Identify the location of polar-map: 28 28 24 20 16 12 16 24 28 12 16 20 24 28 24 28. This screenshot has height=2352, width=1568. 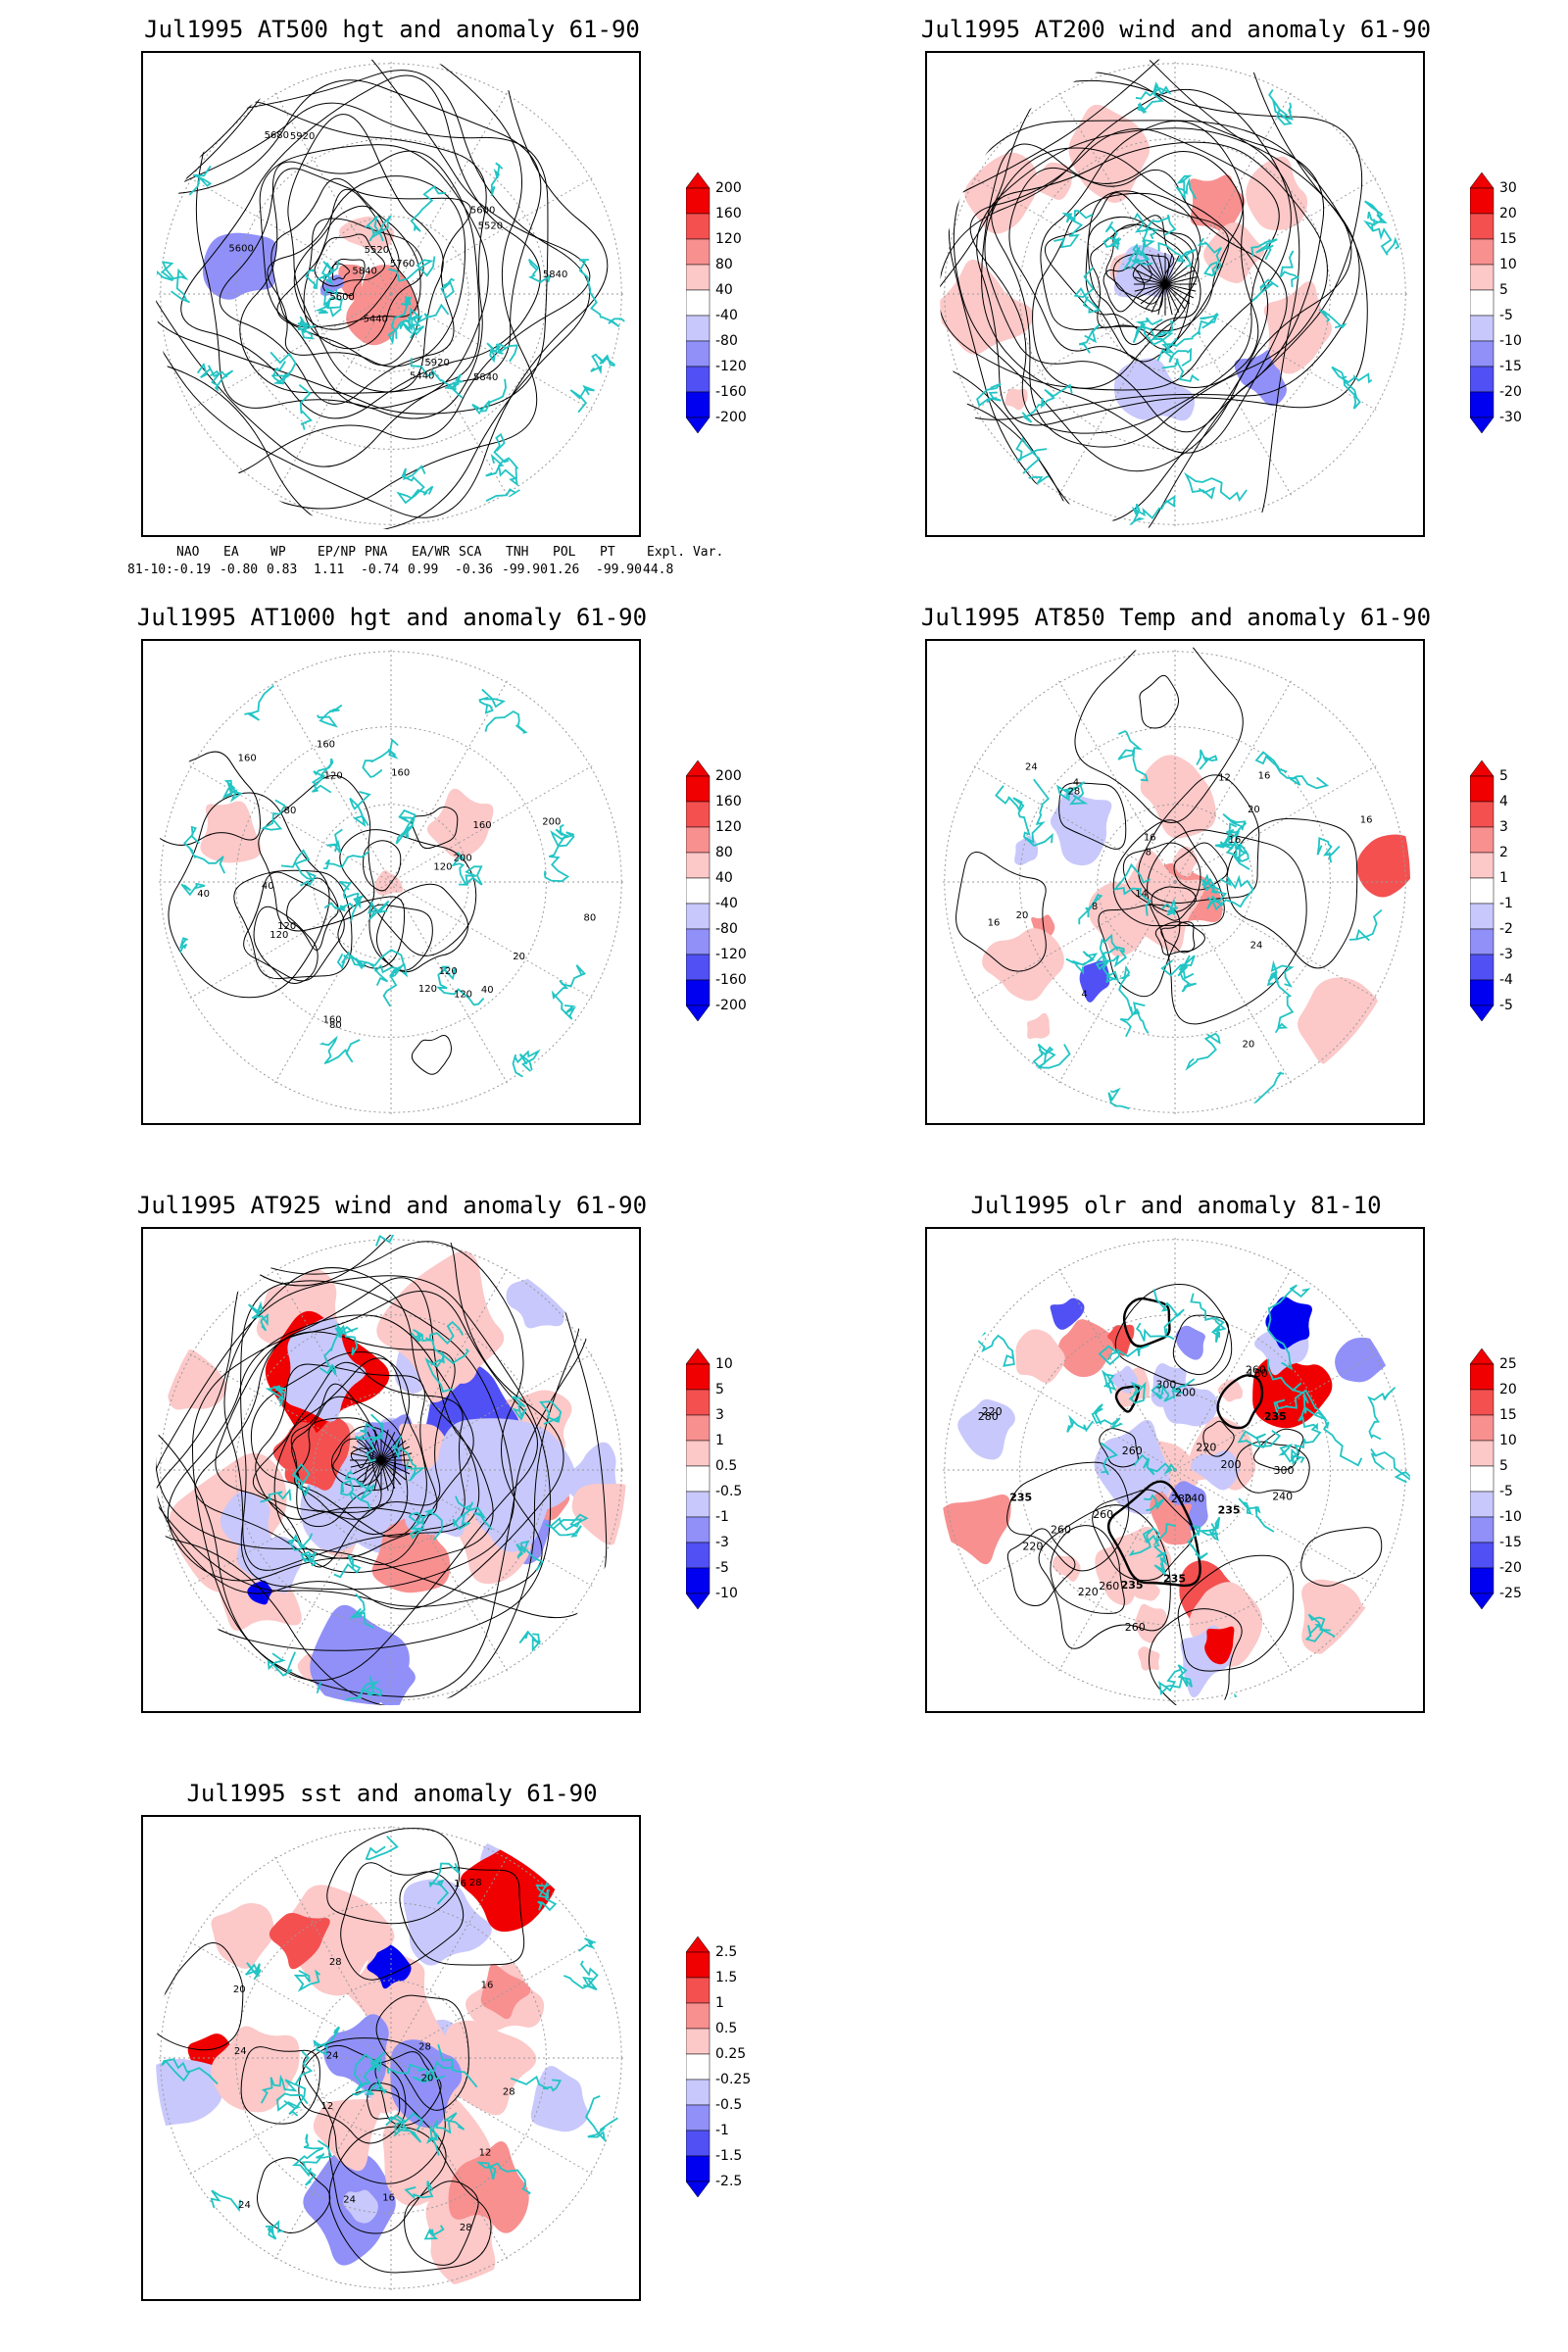
(391, 2058).